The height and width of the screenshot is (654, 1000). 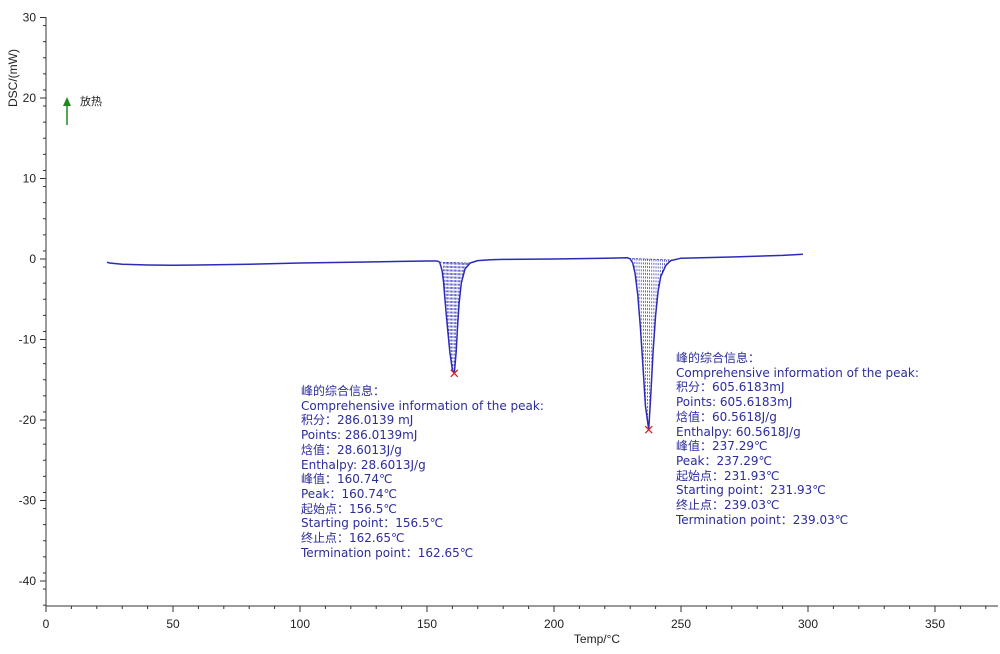 I want to click on annotation-line: 焓值：60.5618J/g, so click(x=726, y=416).